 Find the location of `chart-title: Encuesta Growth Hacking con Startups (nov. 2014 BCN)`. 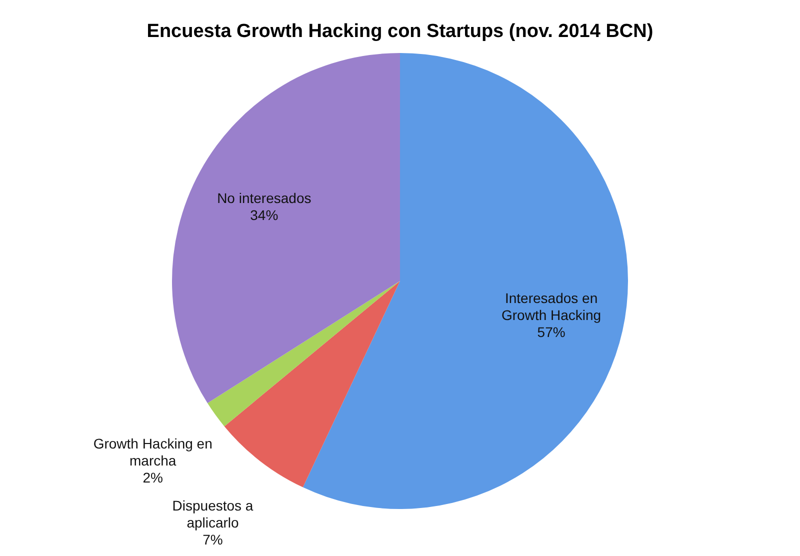

chart-title: Encuesta Growth Hacking con Startups (nov. 2014 BCN) is located at coordinates (400, 31).